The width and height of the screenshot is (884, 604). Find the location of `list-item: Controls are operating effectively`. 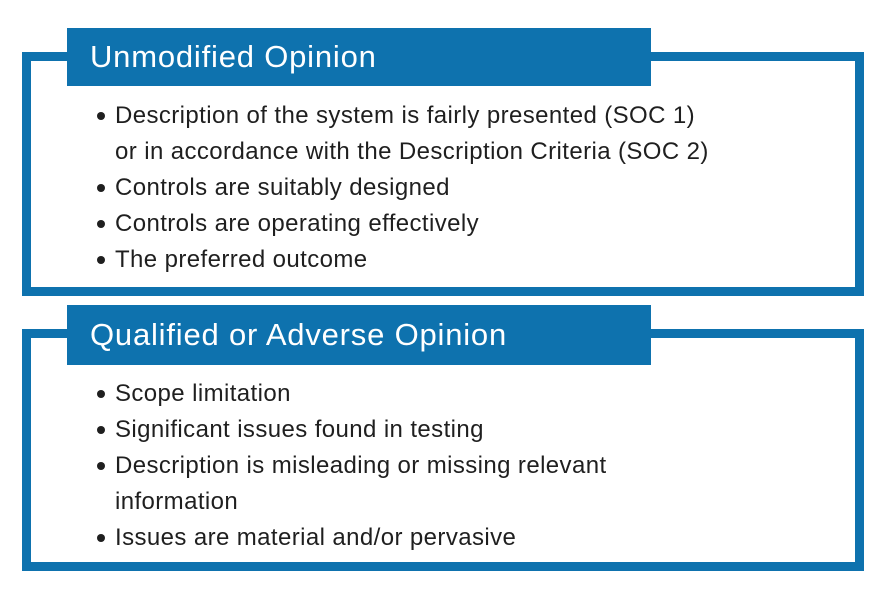

list-item: Controls are operating effectively is located at coordinates (471, 224).